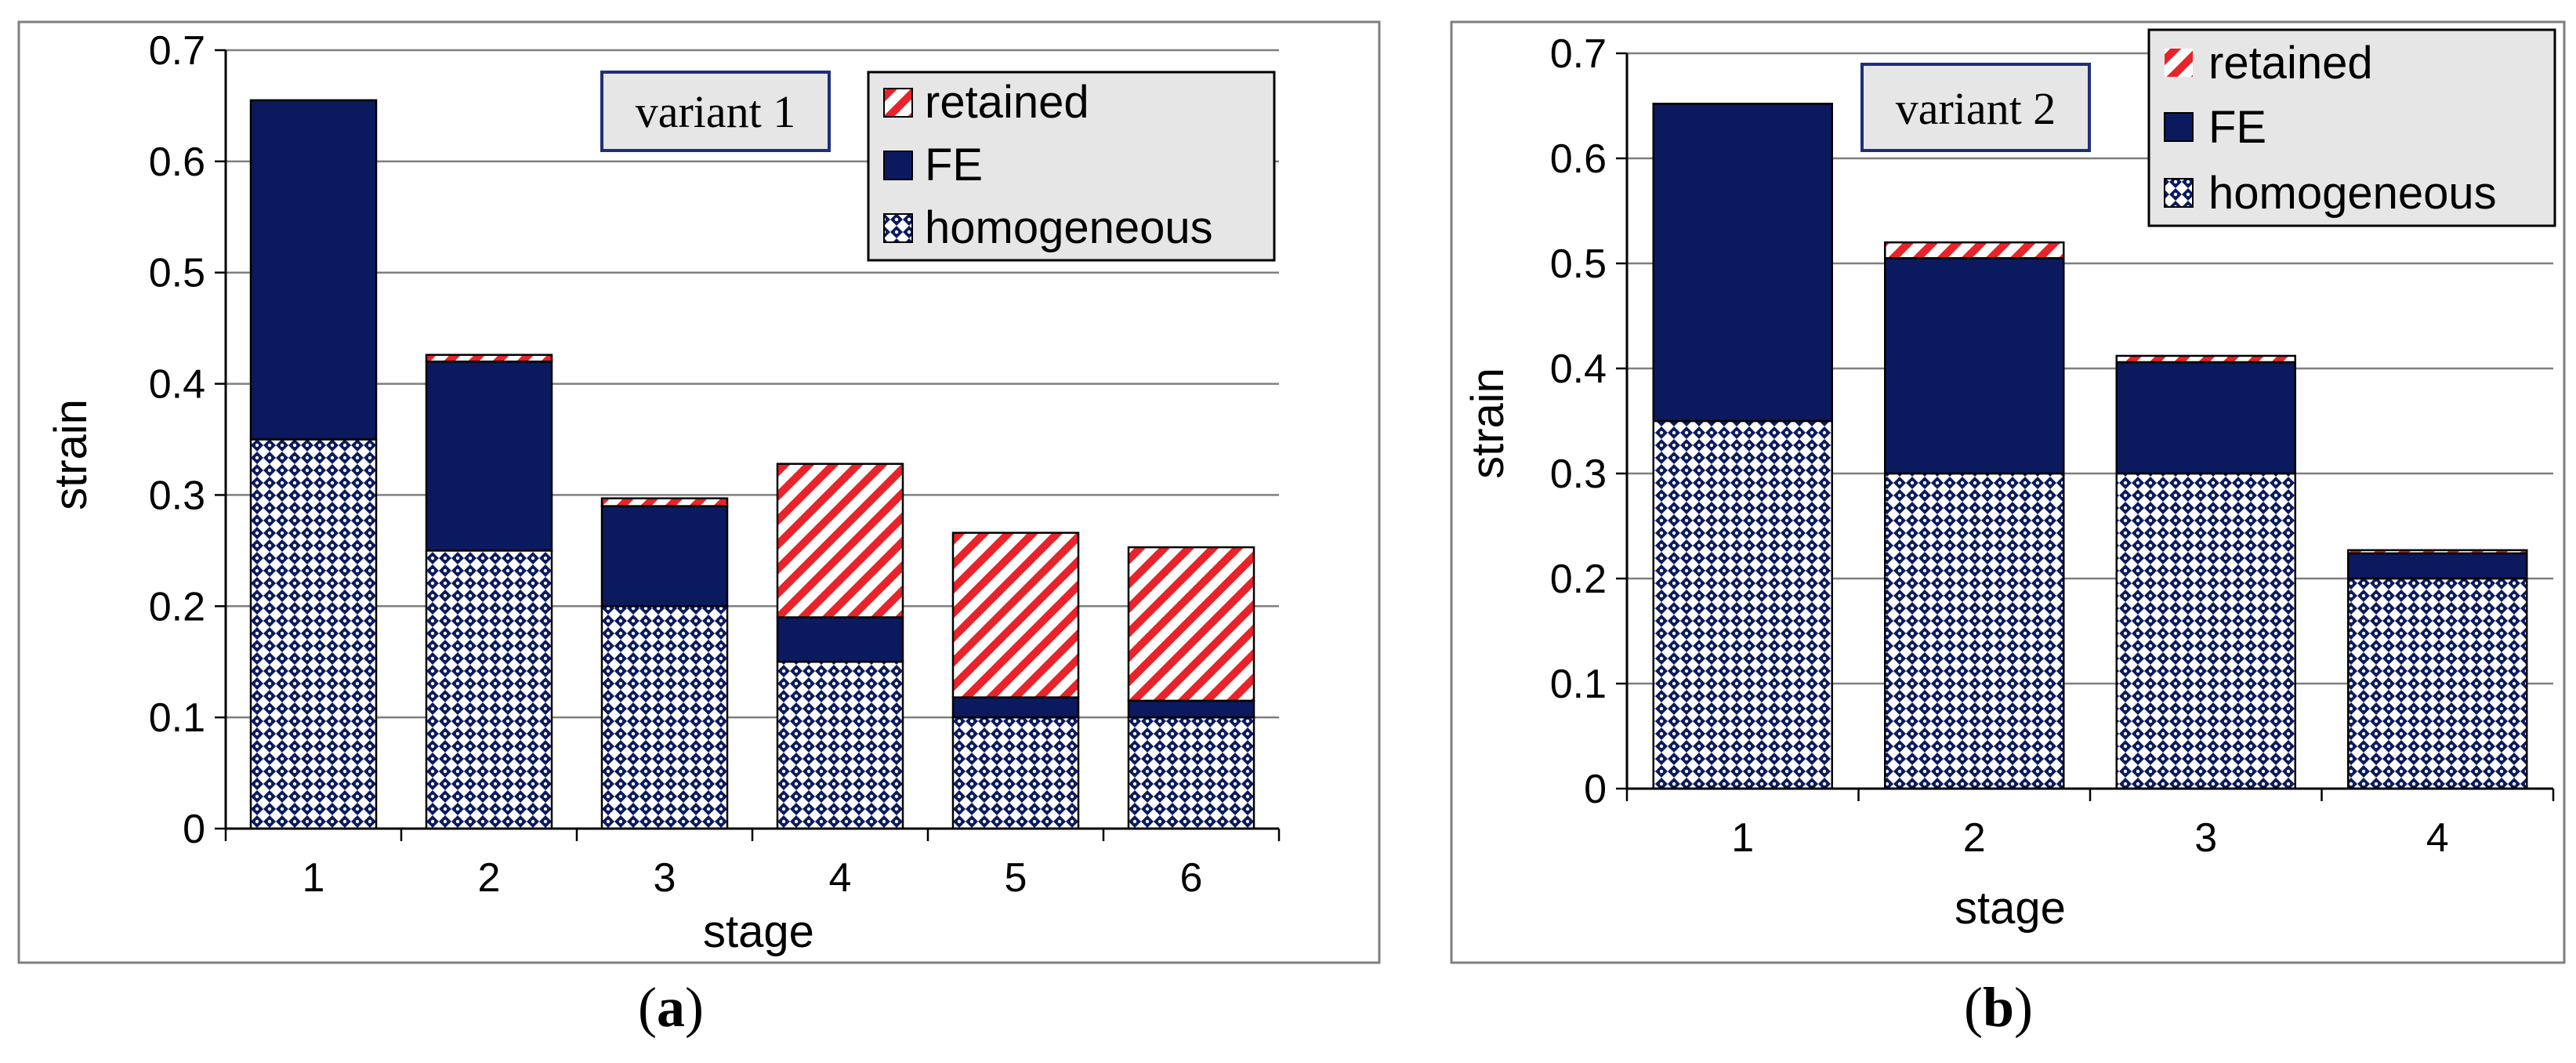  What do you see at coordinates (70, 454) in the screenshot?
I see `chart-a-y-axis-title: strain` at bounding box center [70, 454].